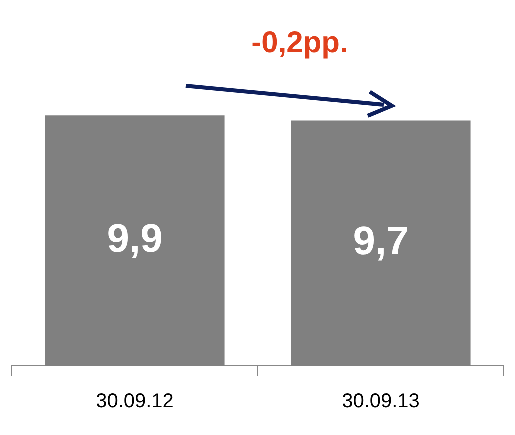 The width and height of the screenshot is (515, 435). Describe the element at coordinates (381, 401) in the screenshot. I see `x-tick-label: 30.09.13` at that location.